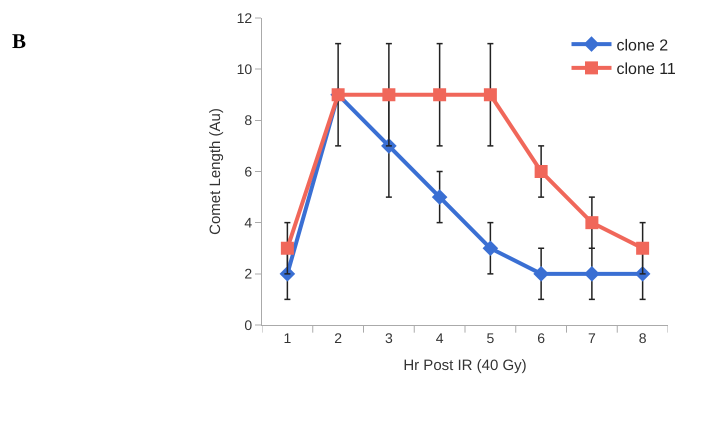 This screenshot has height=424, width=710. Describe the element at coordinates (490, 338) in the screenshot. I see `x-tick-label: 5` at that location.